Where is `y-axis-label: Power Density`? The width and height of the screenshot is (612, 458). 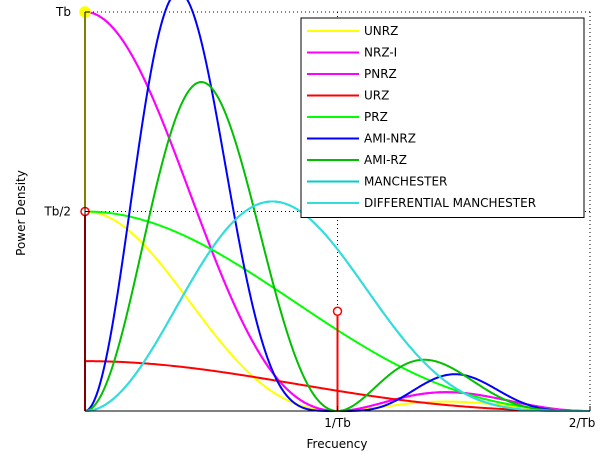 y-axis-label: Power Density is located at coordinates (21, 213).